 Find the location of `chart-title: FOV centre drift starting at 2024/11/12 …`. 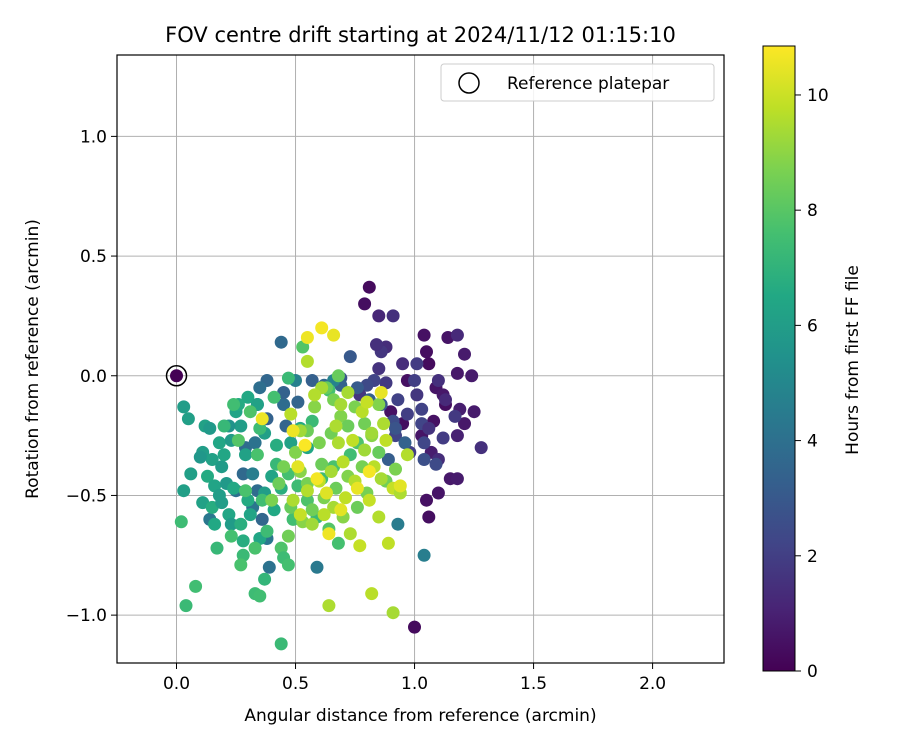

chart-title: FOV centre drift starting at 2024/11/12 … is located at coordinates (420, 35).